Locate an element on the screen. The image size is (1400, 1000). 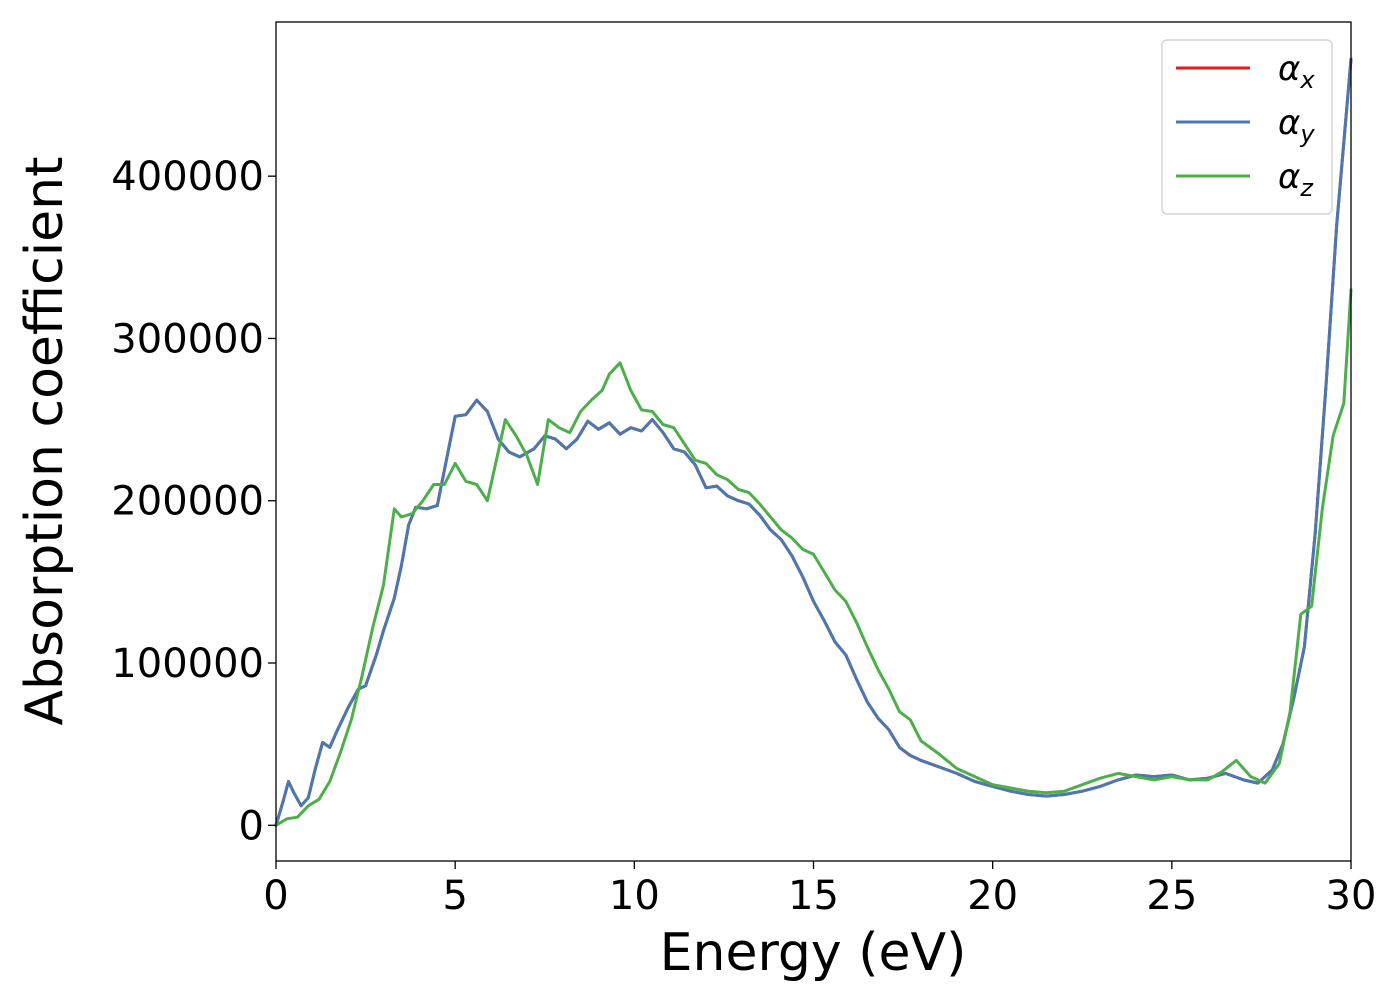
y-tick-label: 300000 is located at coordinates (187, 339).